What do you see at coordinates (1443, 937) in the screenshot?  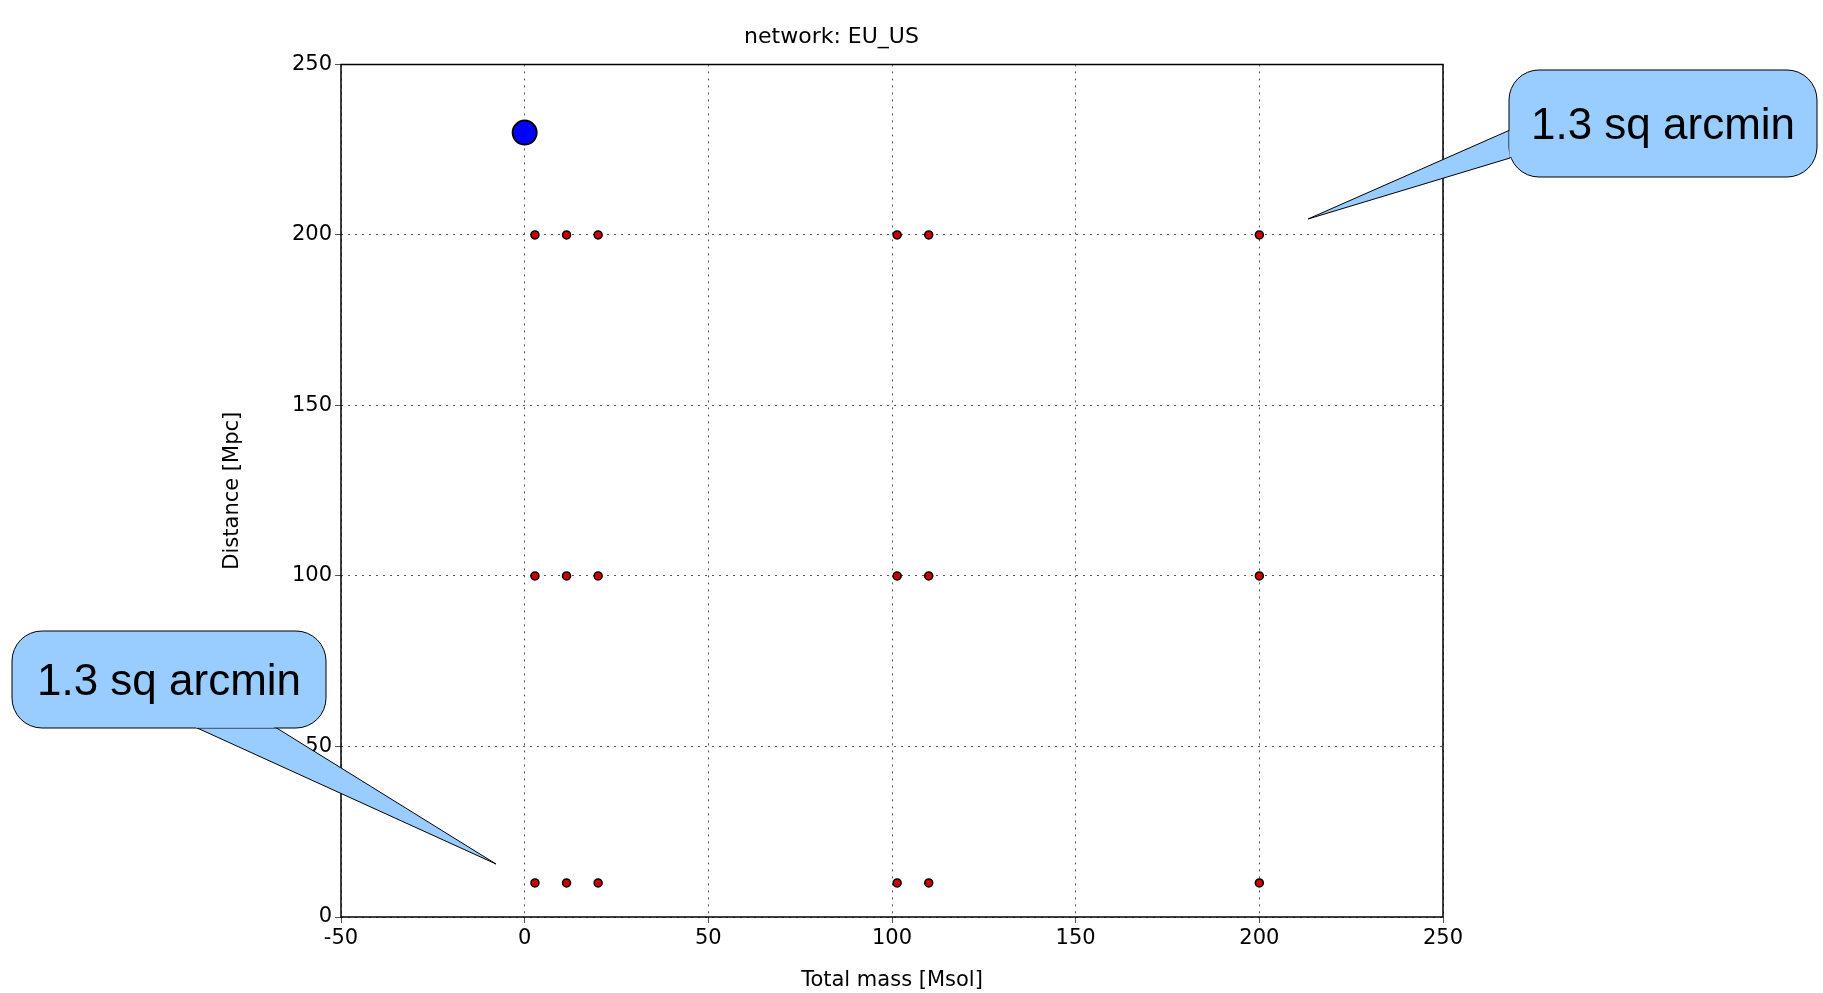 I see `x-tick-label: 250` at bounding box center [1443, 937].